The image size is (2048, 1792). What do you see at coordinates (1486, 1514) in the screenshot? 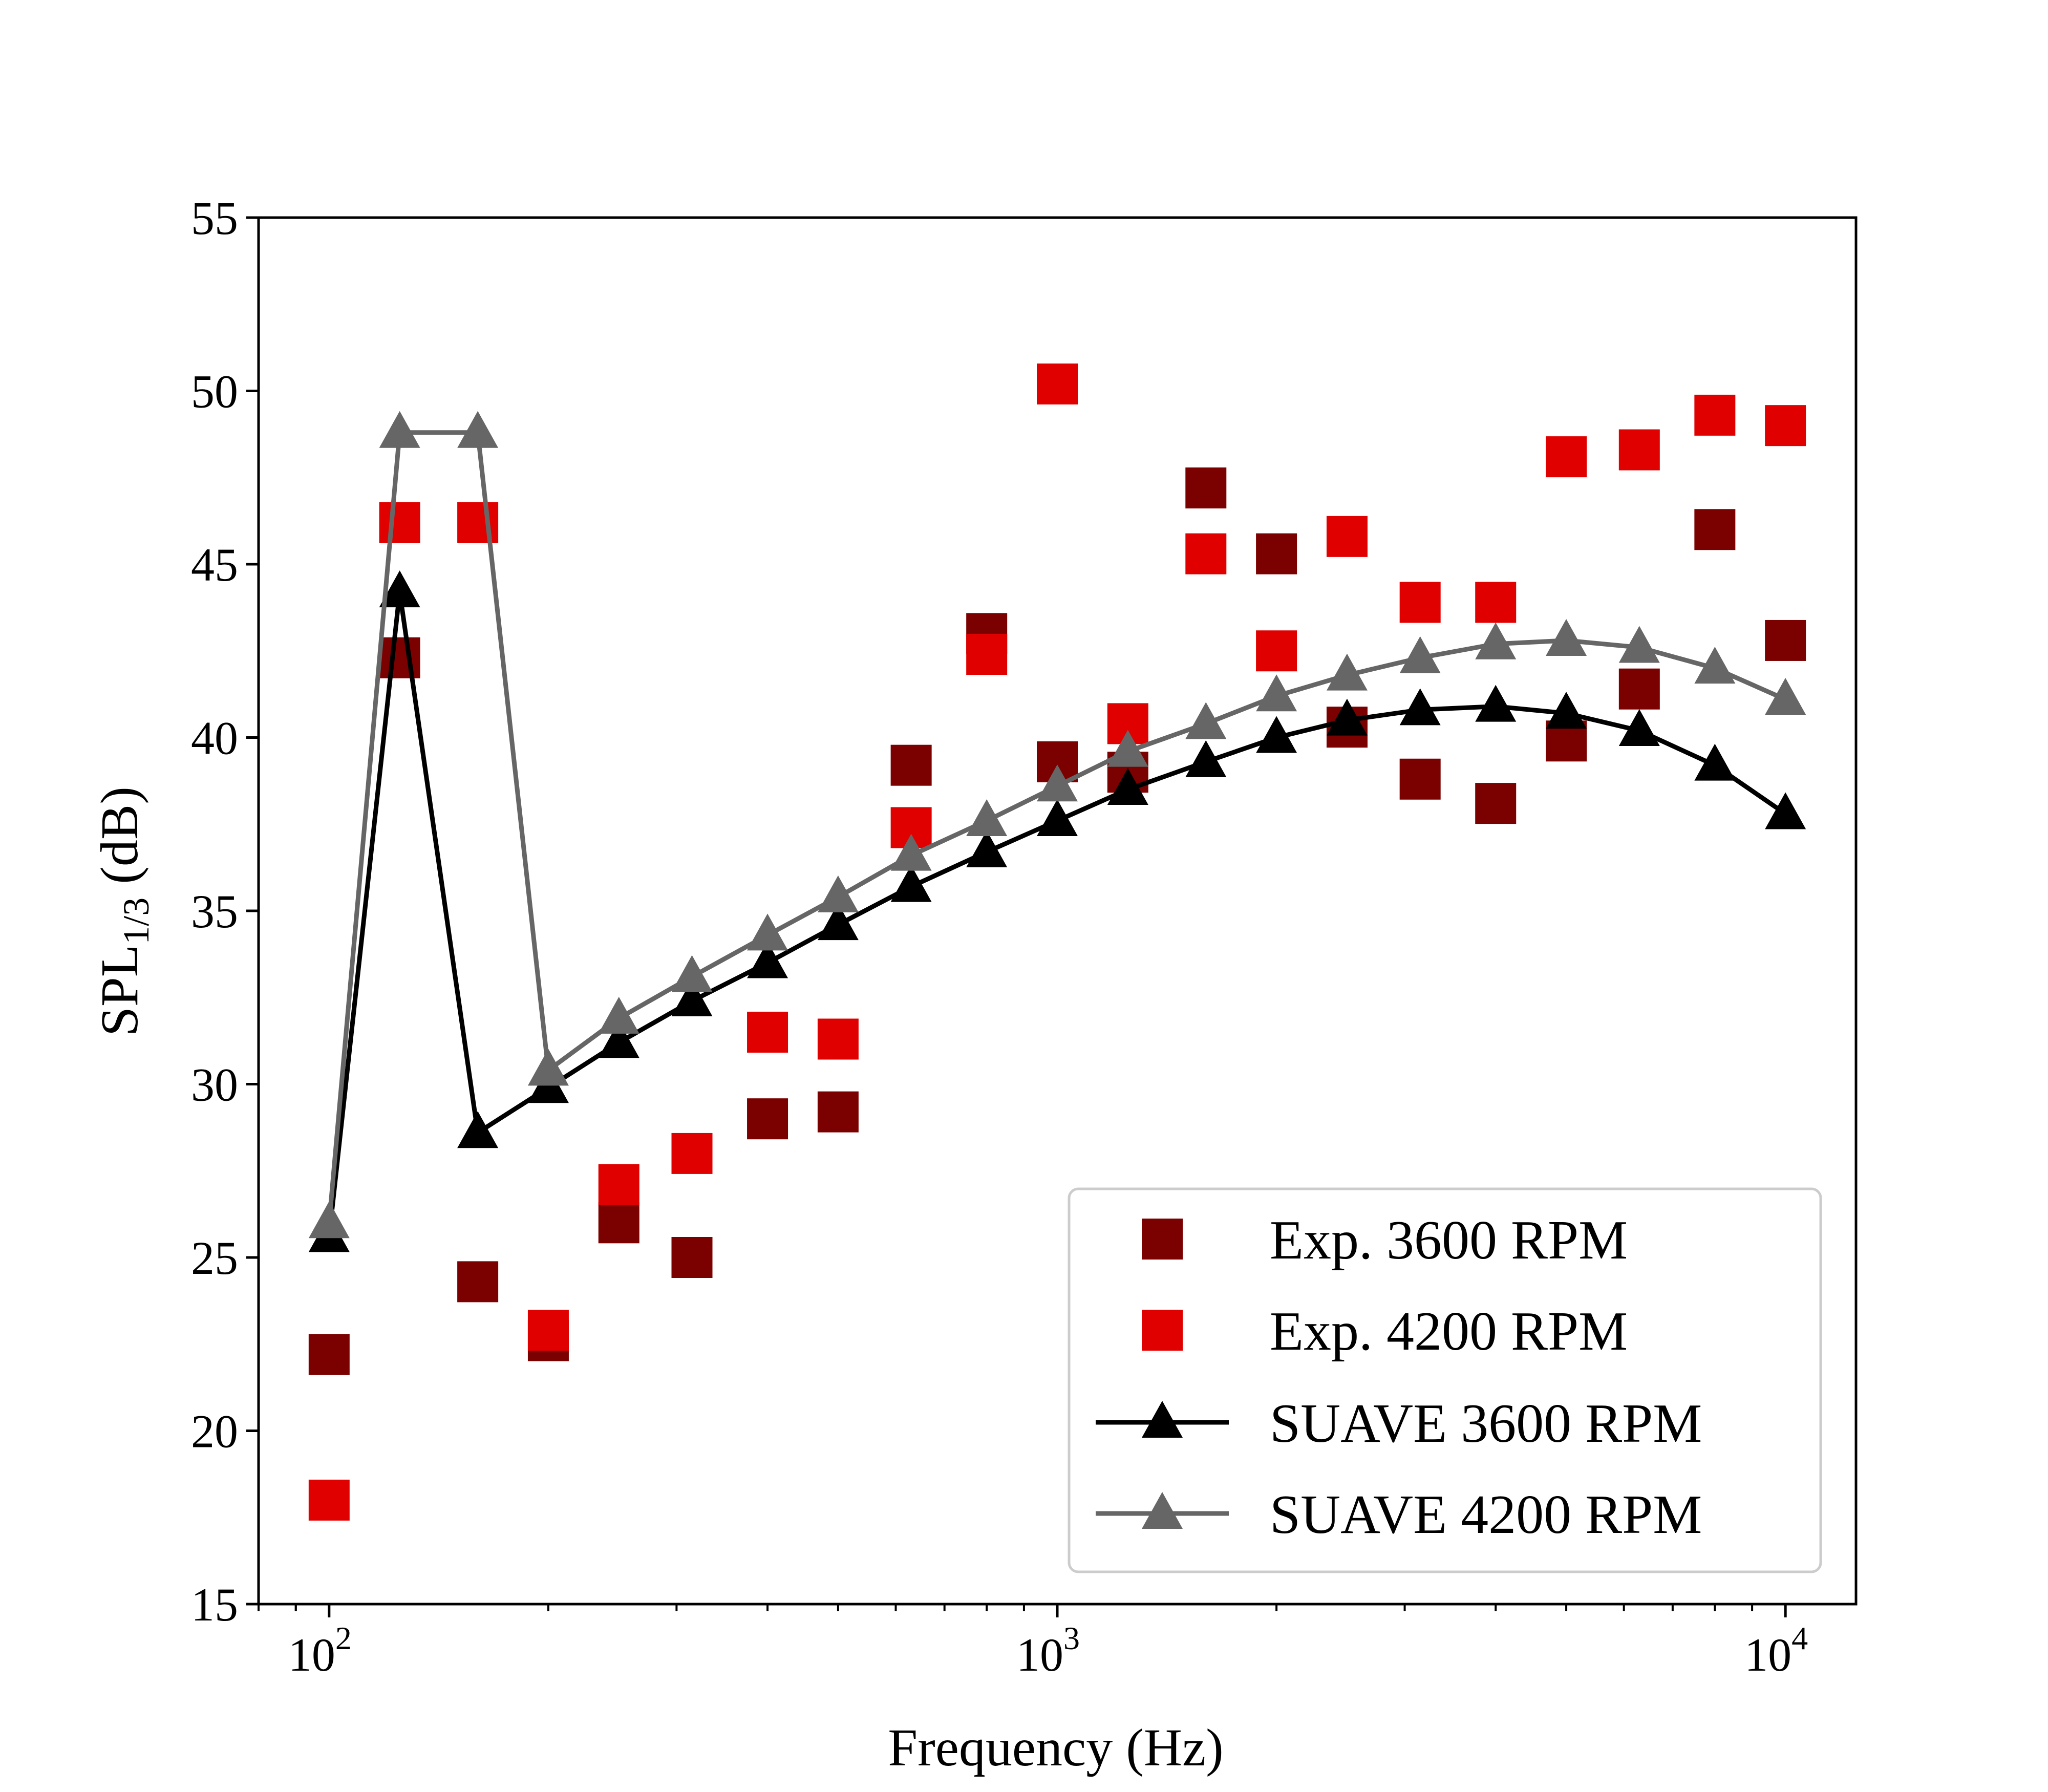
I see `legend-label: SUAVE 4200 RPM` at bounding box center [1486, 1514].